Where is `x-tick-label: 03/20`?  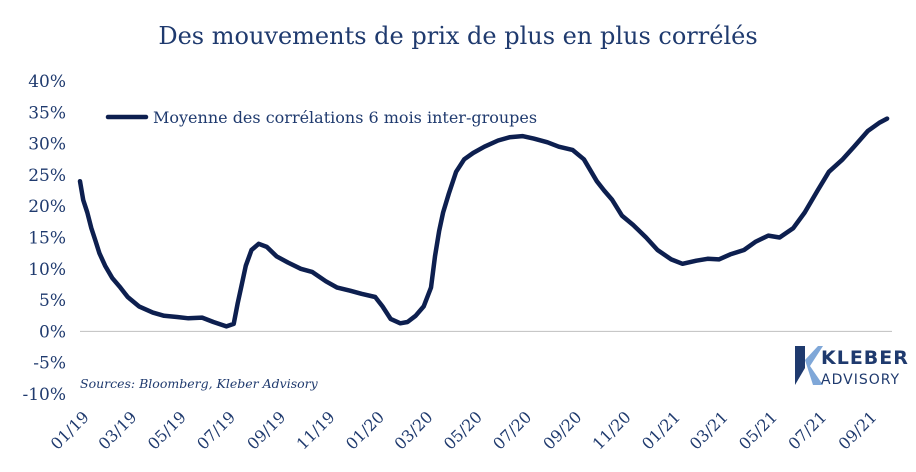 x-tick-label: 03/20 is located at coordinates (414, 430).